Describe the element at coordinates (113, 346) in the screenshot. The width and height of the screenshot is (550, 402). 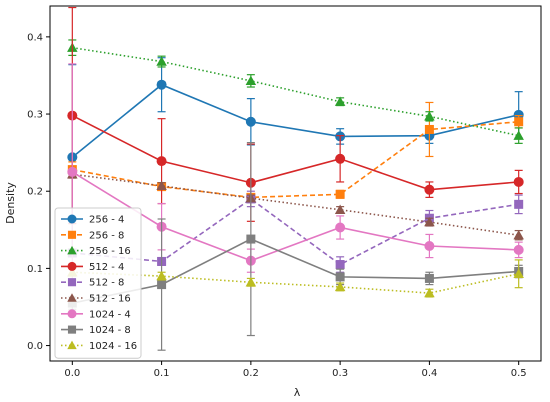
I see `legend-label: 1024 - 16` at that location.